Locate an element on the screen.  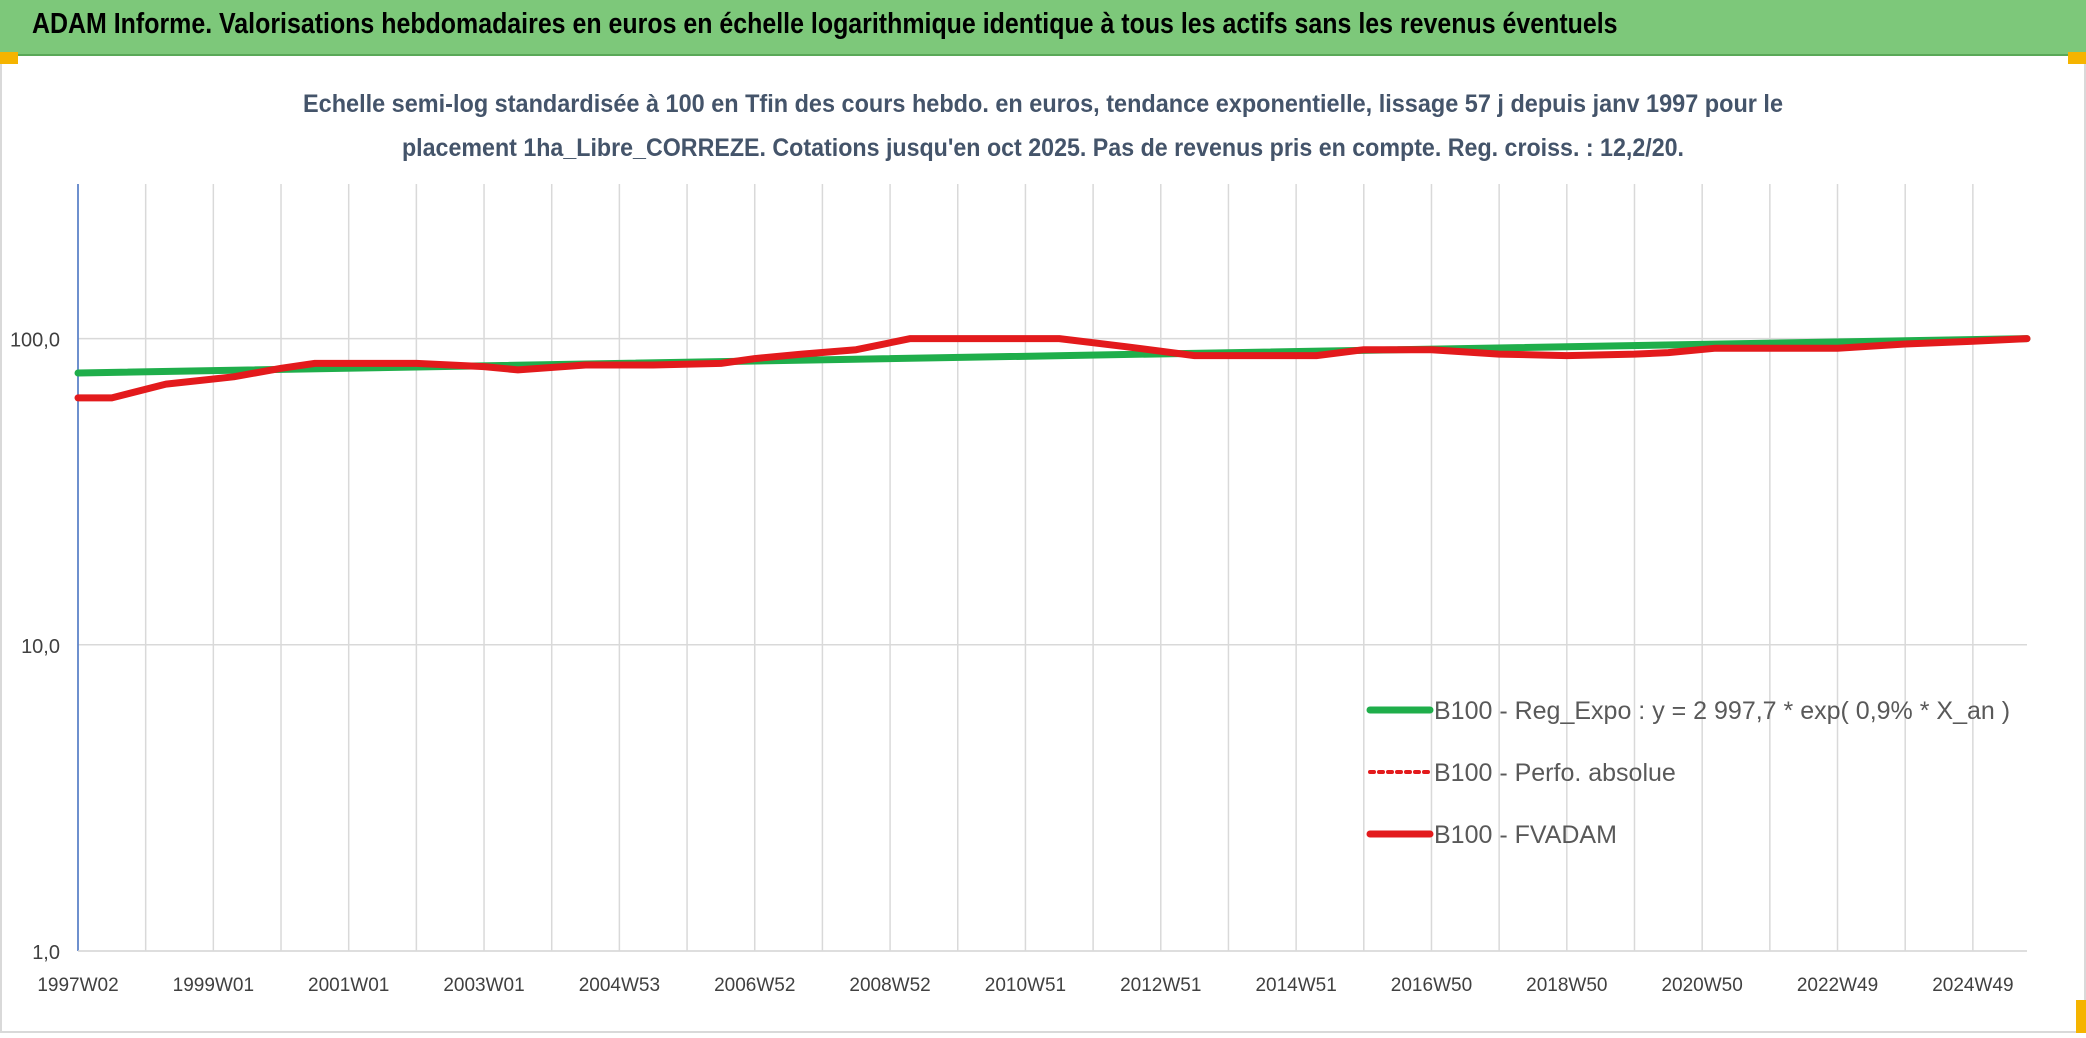
x-tick-label: 2018W50 is located at coordinates (1566, 985).